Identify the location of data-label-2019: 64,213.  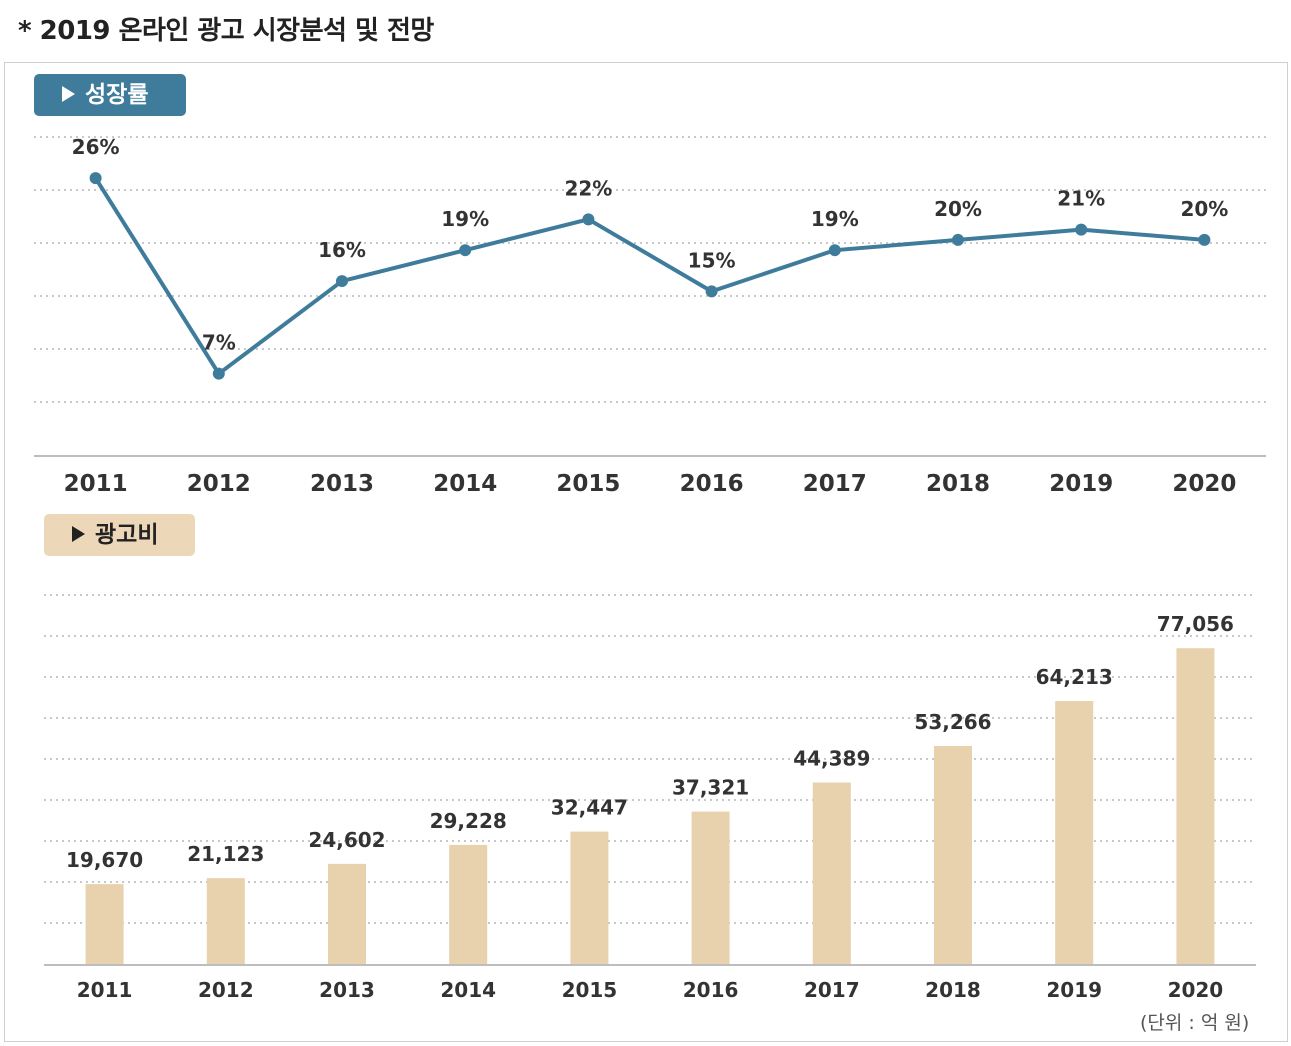
(1074, 677).